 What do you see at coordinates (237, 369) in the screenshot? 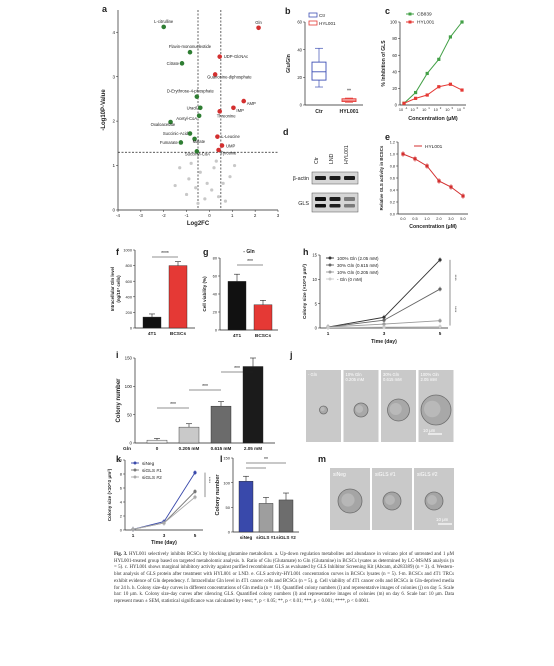
I see `i-significance: ***` at bounding box center [237, 369].